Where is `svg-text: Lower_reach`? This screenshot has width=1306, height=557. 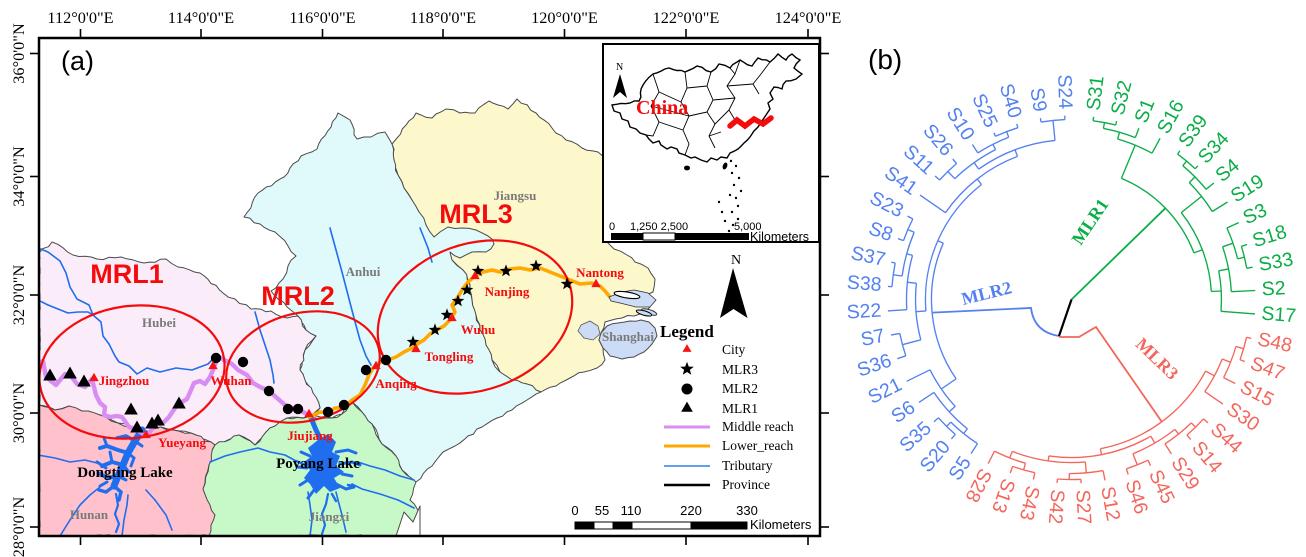 svg-text: Lower_reach is located at coordinates (757, 445).